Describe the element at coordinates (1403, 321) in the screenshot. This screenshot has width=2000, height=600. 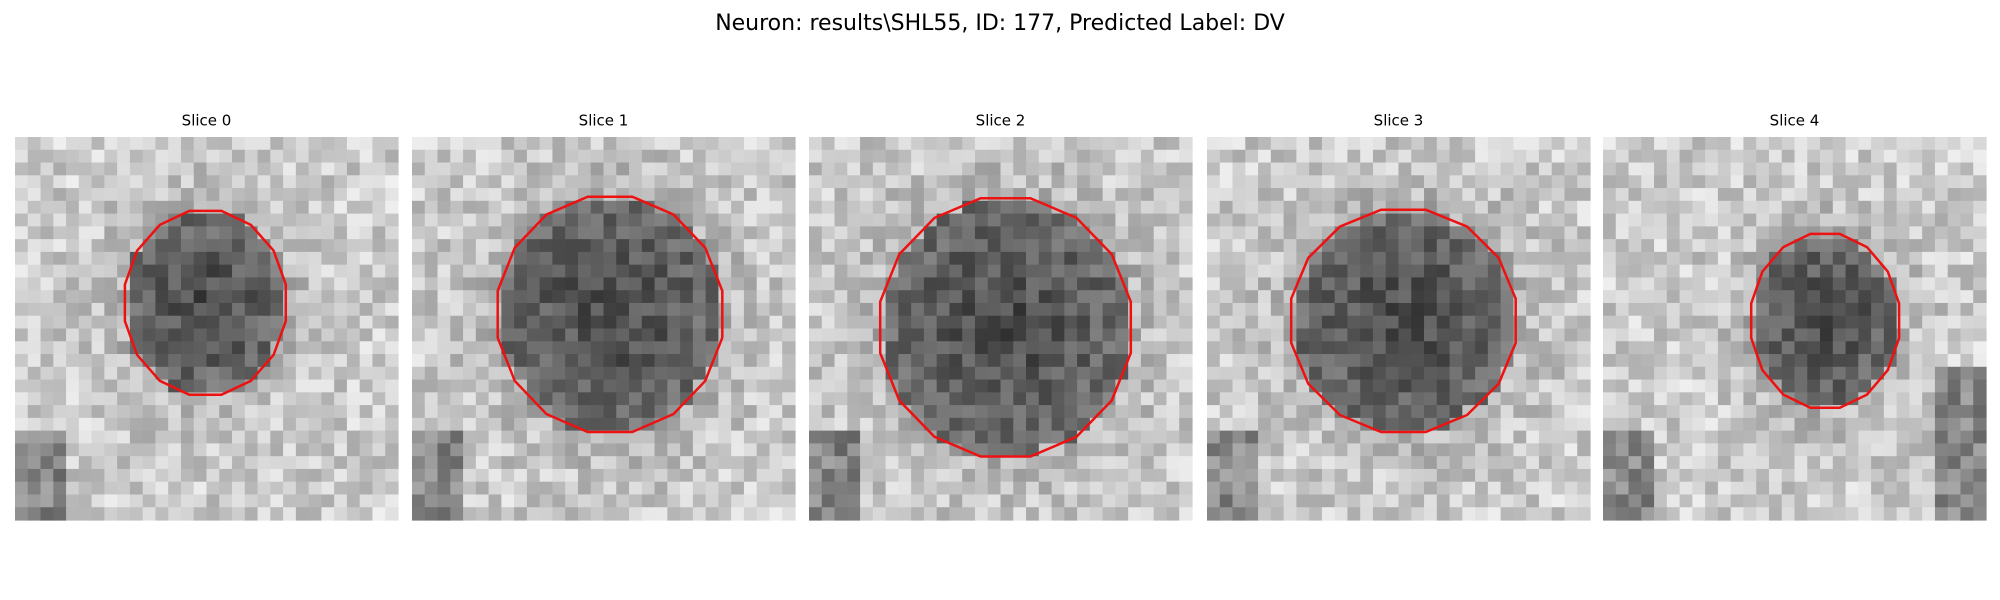
I see `contour` at that location.